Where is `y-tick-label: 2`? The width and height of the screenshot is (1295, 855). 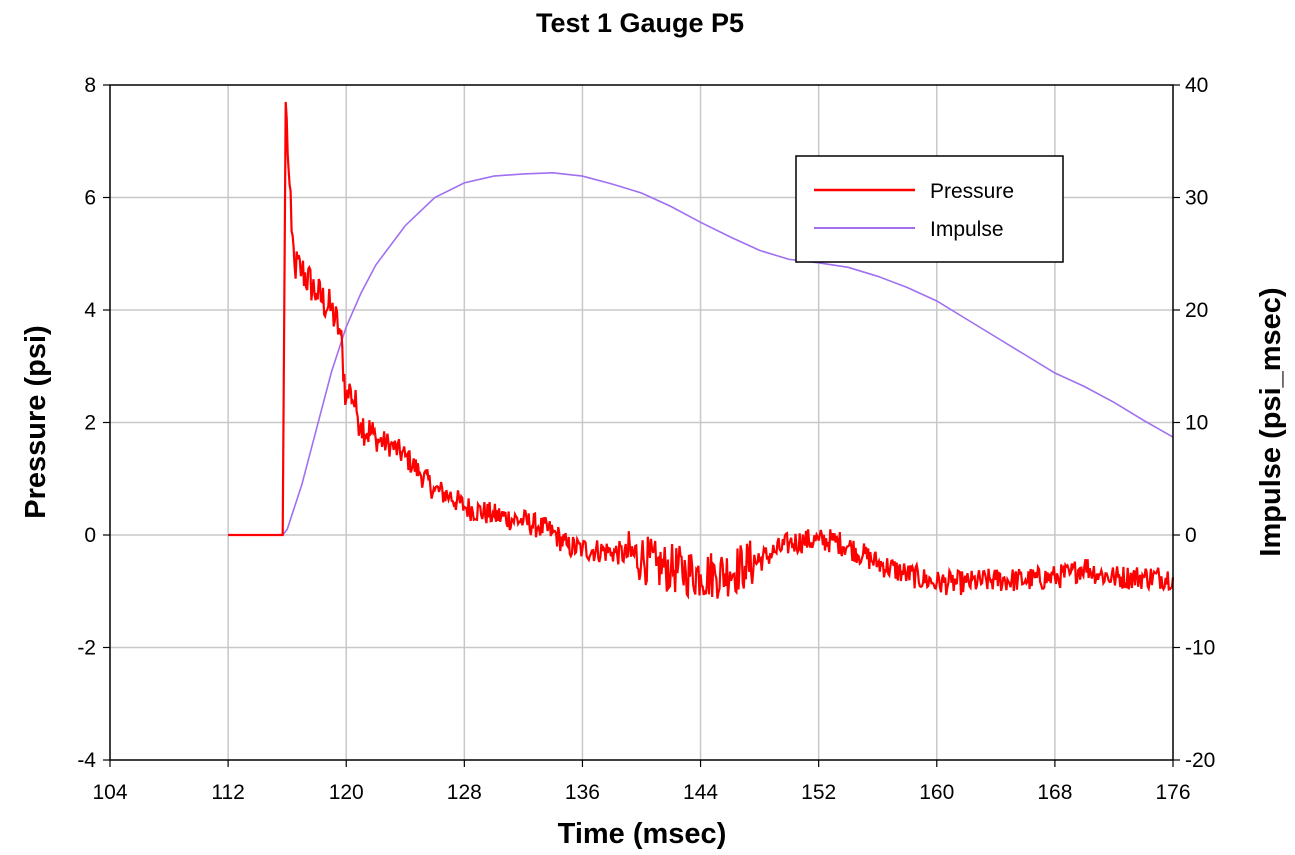
y-tick-label: 2 is located at coordinates (90, 423).